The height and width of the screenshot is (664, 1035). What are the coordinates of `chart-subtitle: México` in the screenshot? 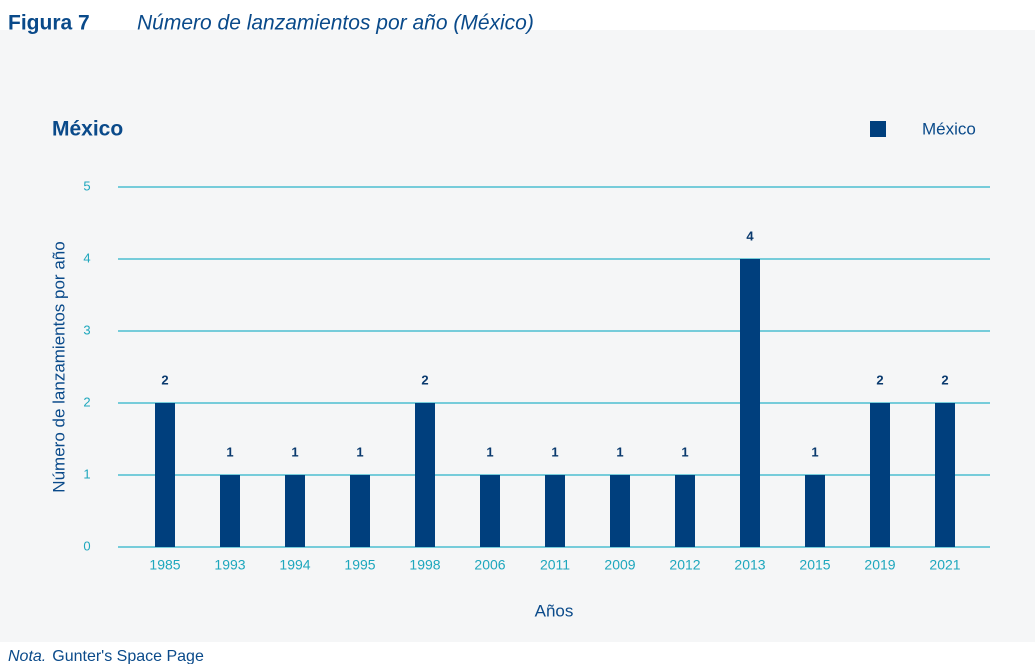 It's located at (87, 129).